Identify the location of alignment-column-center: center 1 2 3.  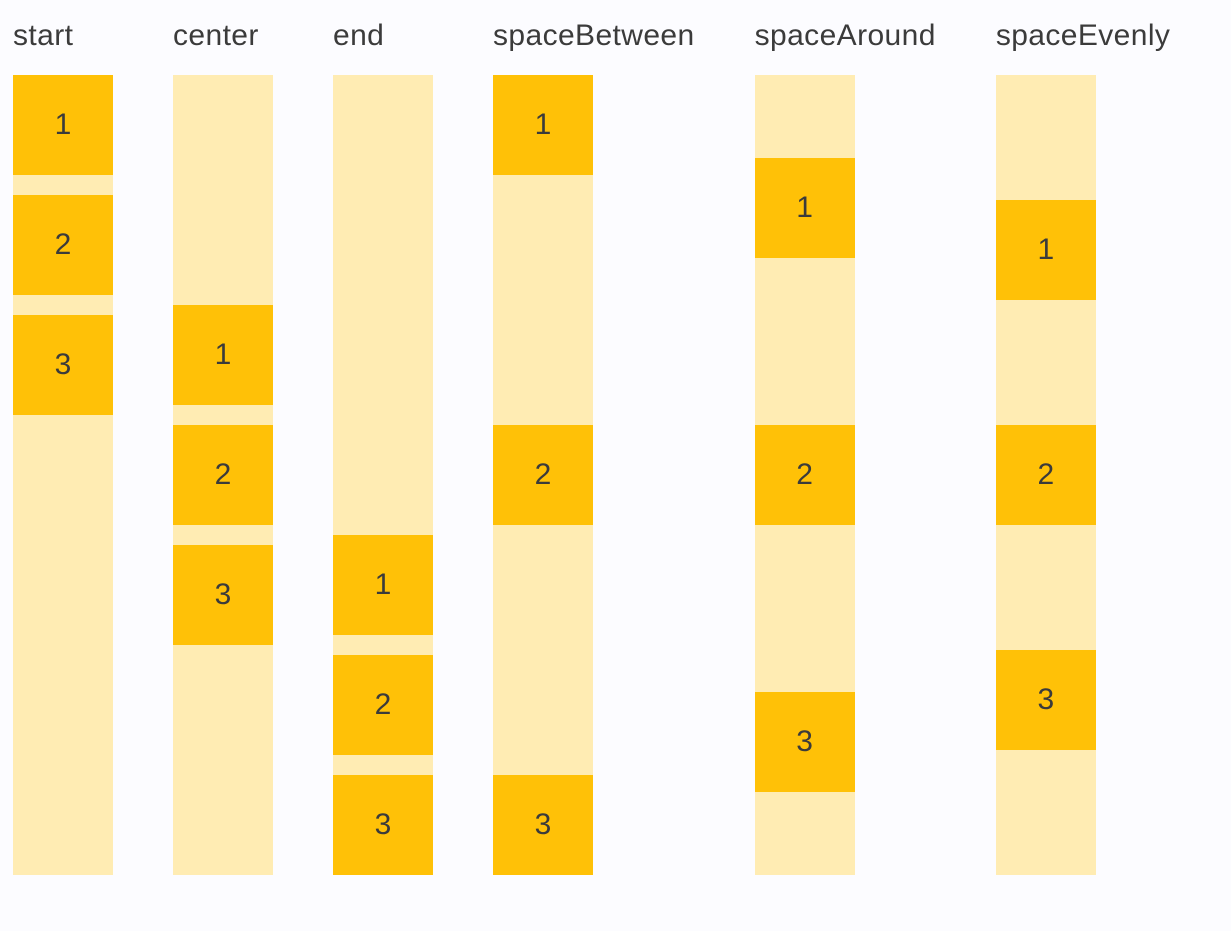
(223, 445).